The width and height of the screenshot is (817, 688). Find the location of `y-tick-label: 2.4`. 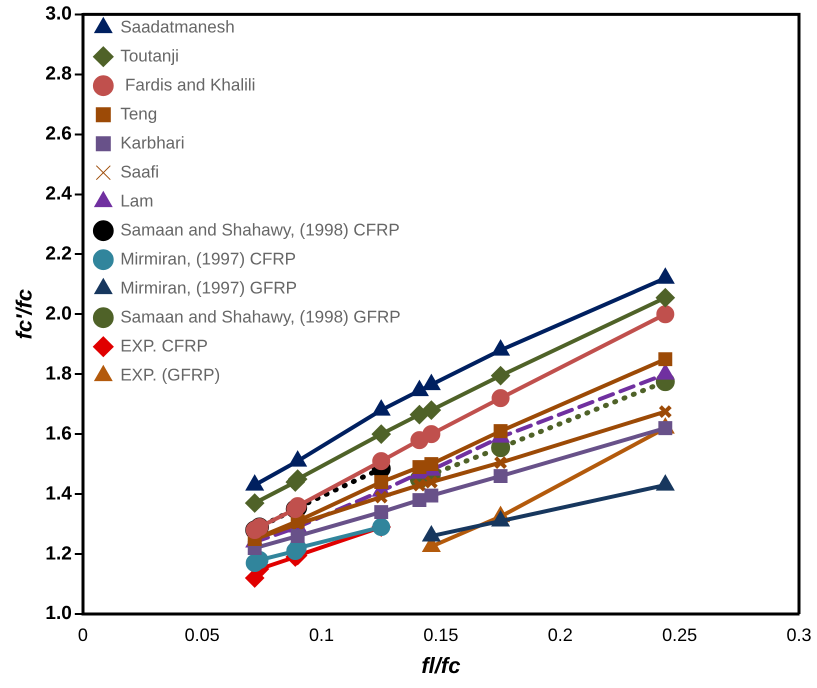

y-tick-label: 2.4 is located at coordinates (58, 194).